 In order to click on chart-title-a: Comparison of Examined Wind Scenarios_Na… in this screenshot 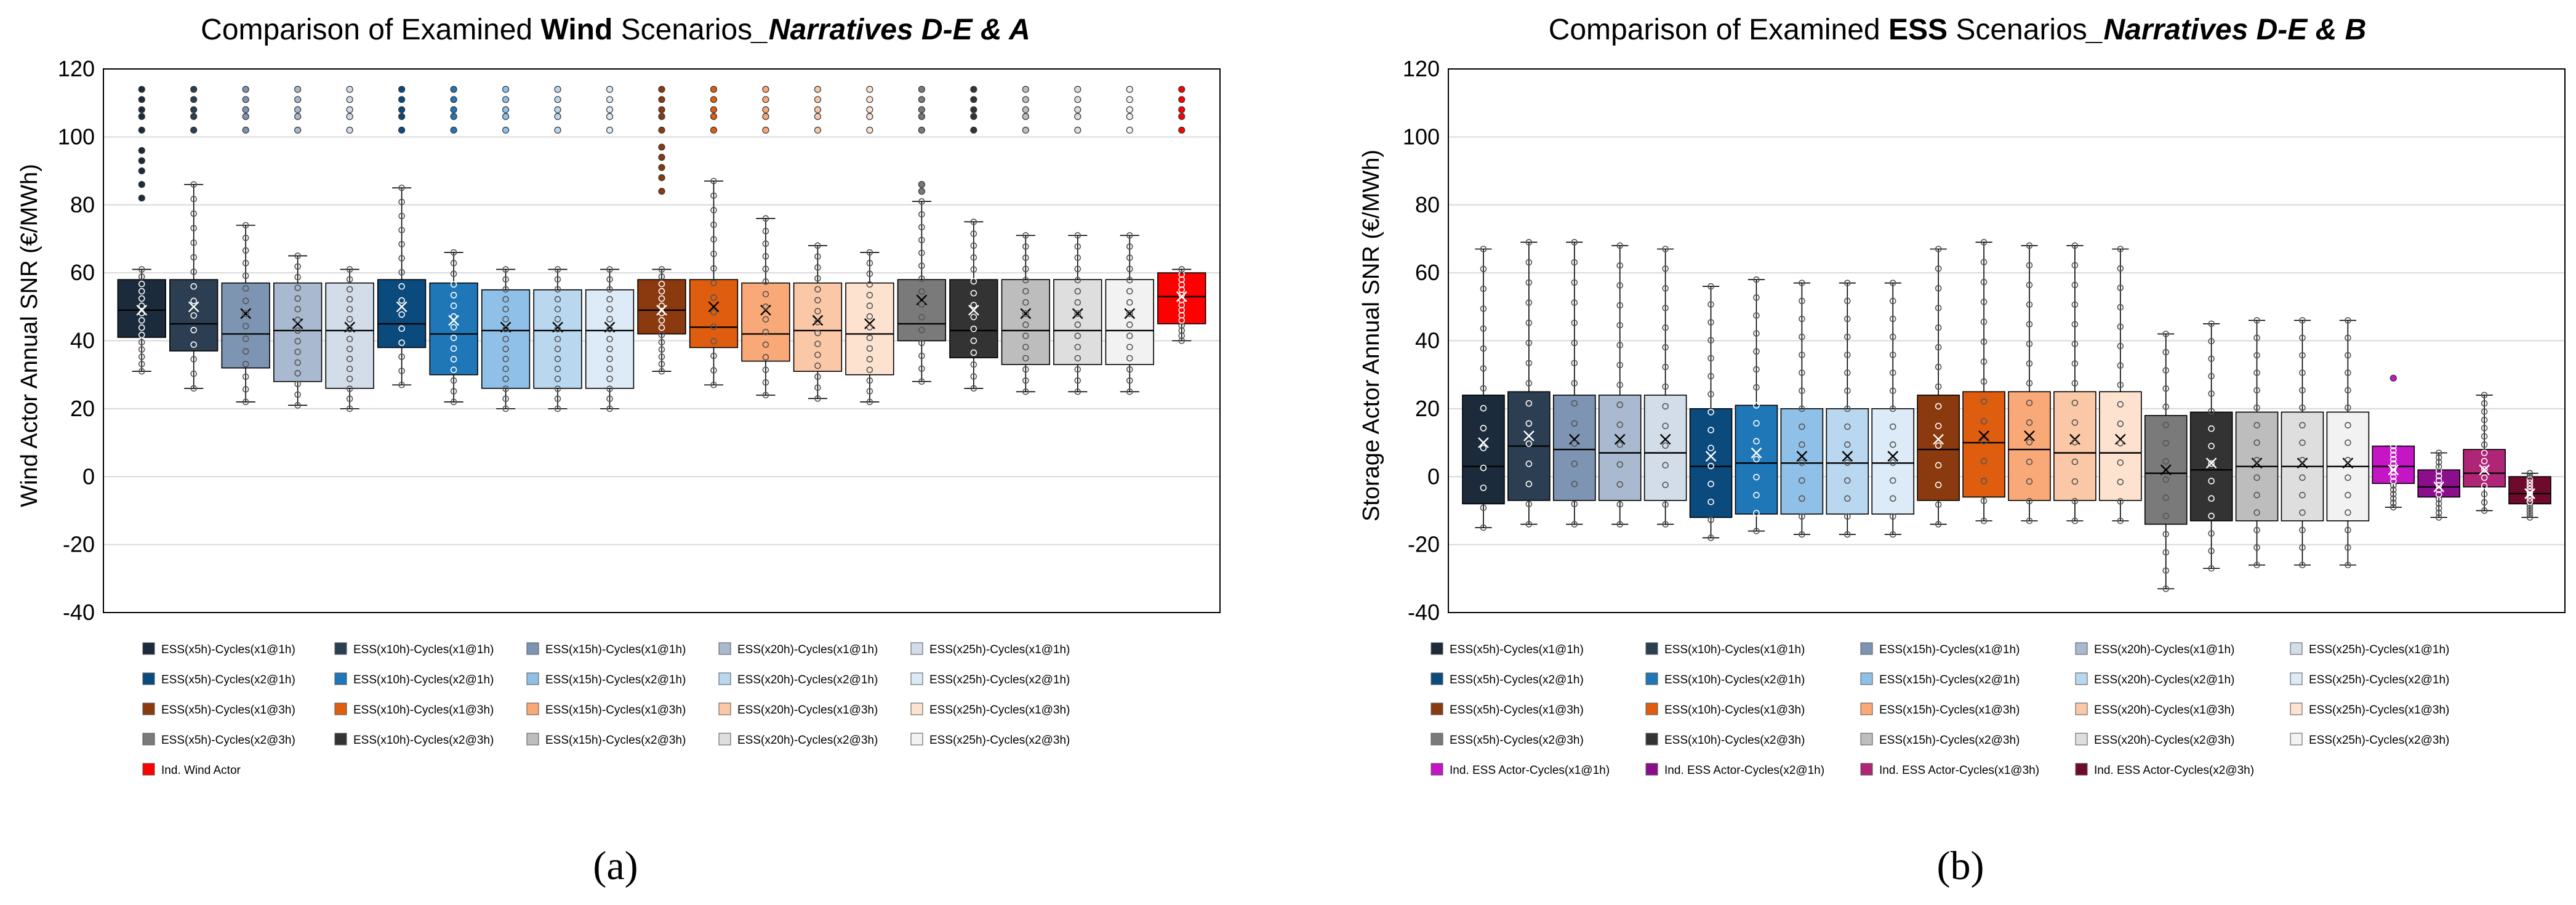, I will do `click(615, 30)`.